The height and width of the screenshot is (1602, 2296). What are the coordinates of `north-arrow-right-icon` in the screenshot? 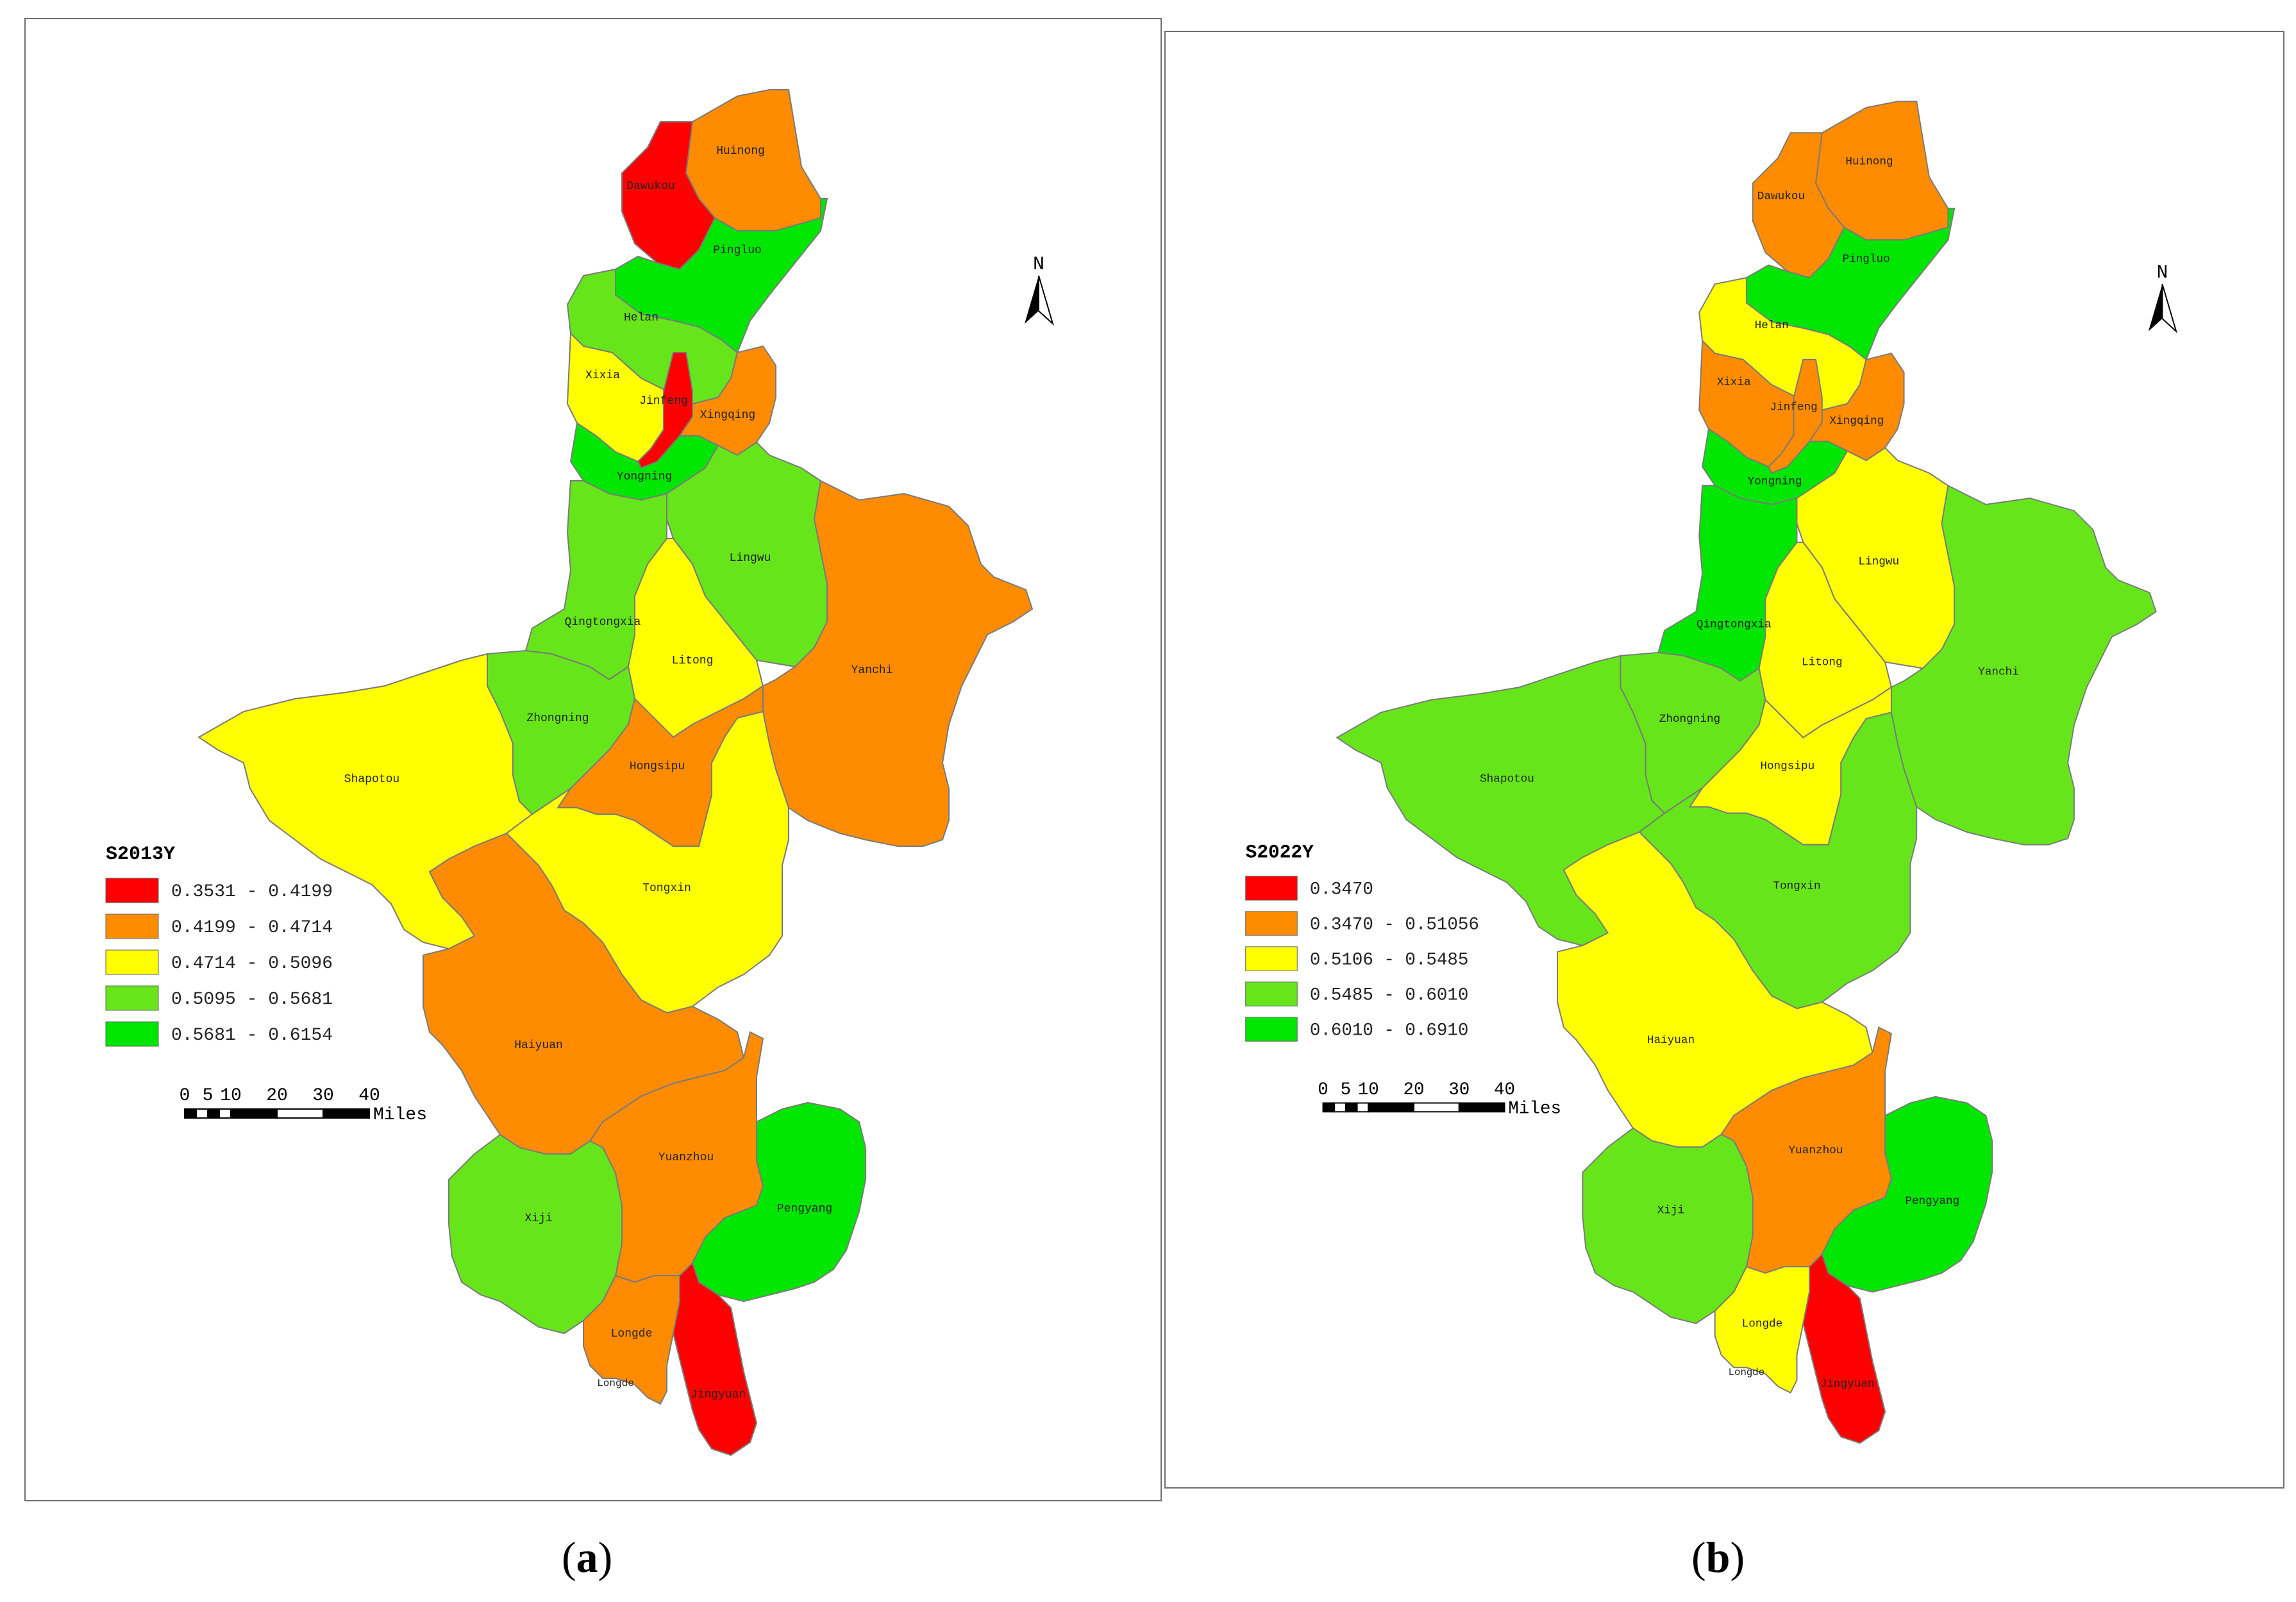 It's located at (1046, 300).